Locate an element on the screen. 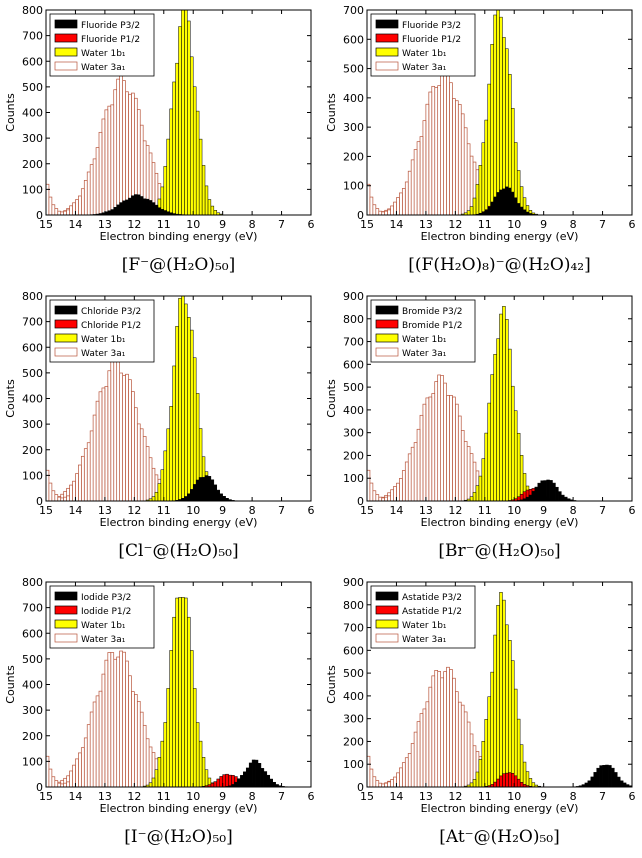  legend-label: Fluoride P3/2 is located at coordinates (110, 26).